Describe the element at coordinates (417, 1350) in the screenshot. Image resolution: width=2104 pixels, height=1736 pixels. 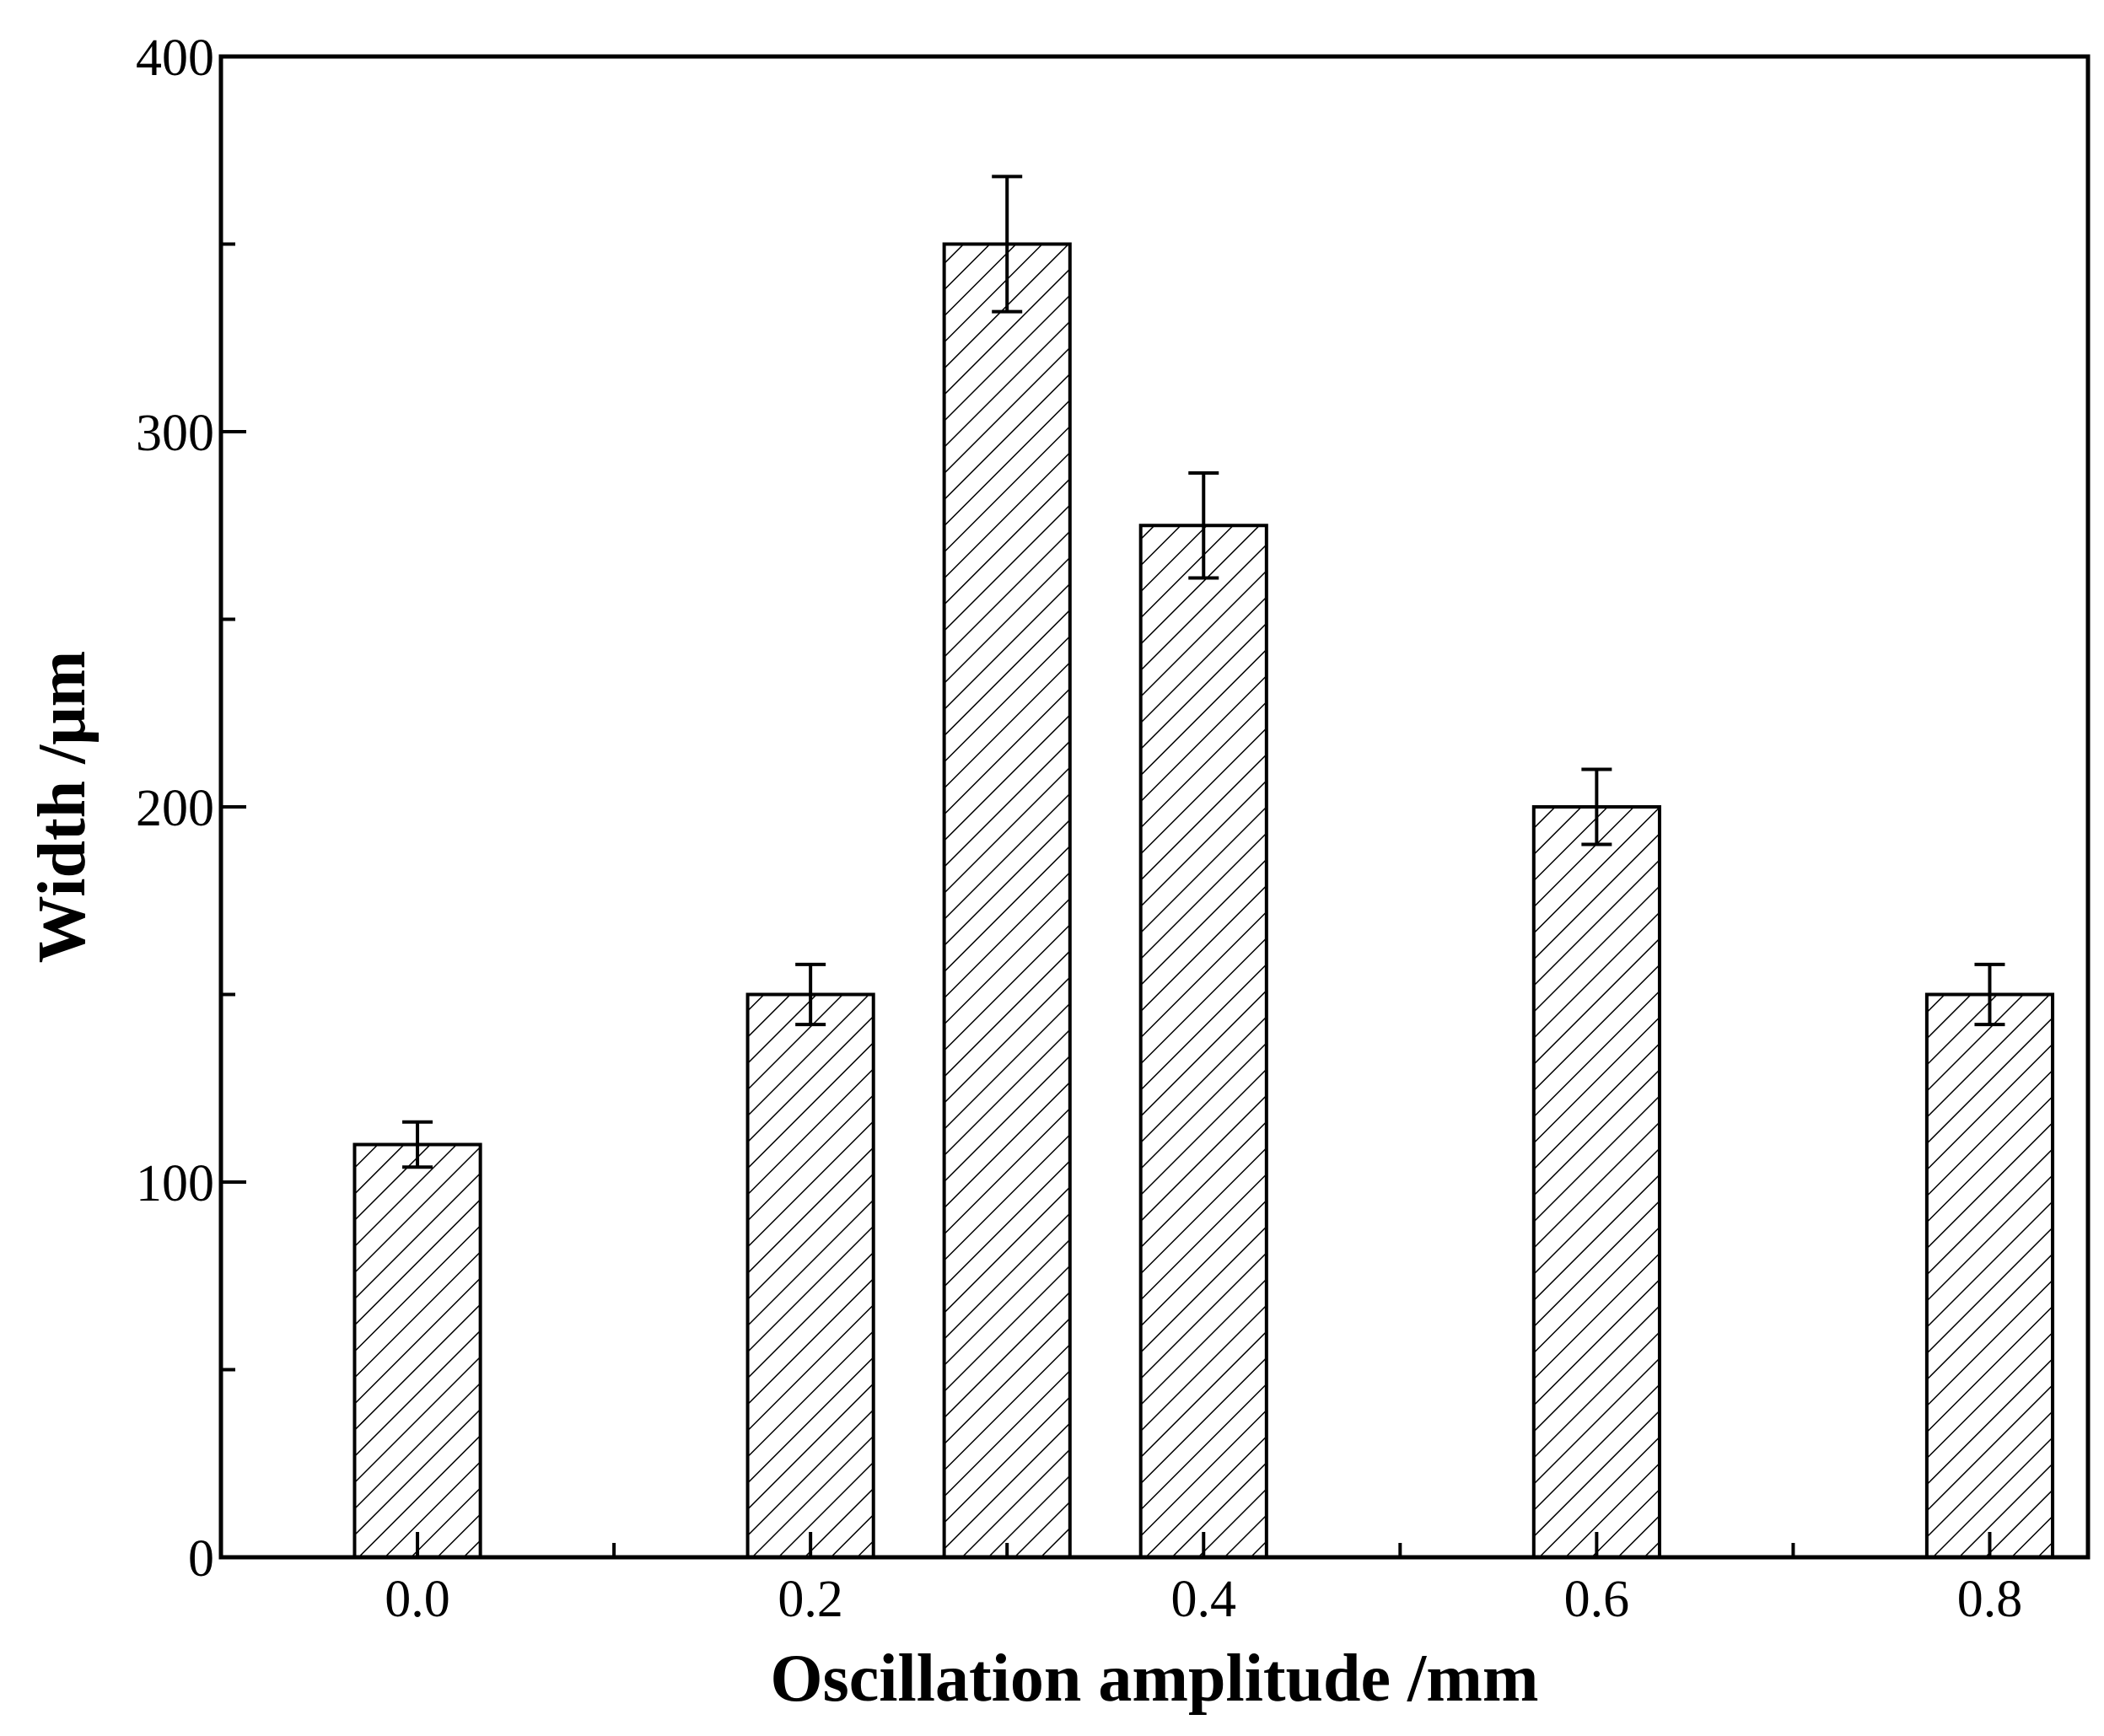
I see `bar-0.0` at that location.